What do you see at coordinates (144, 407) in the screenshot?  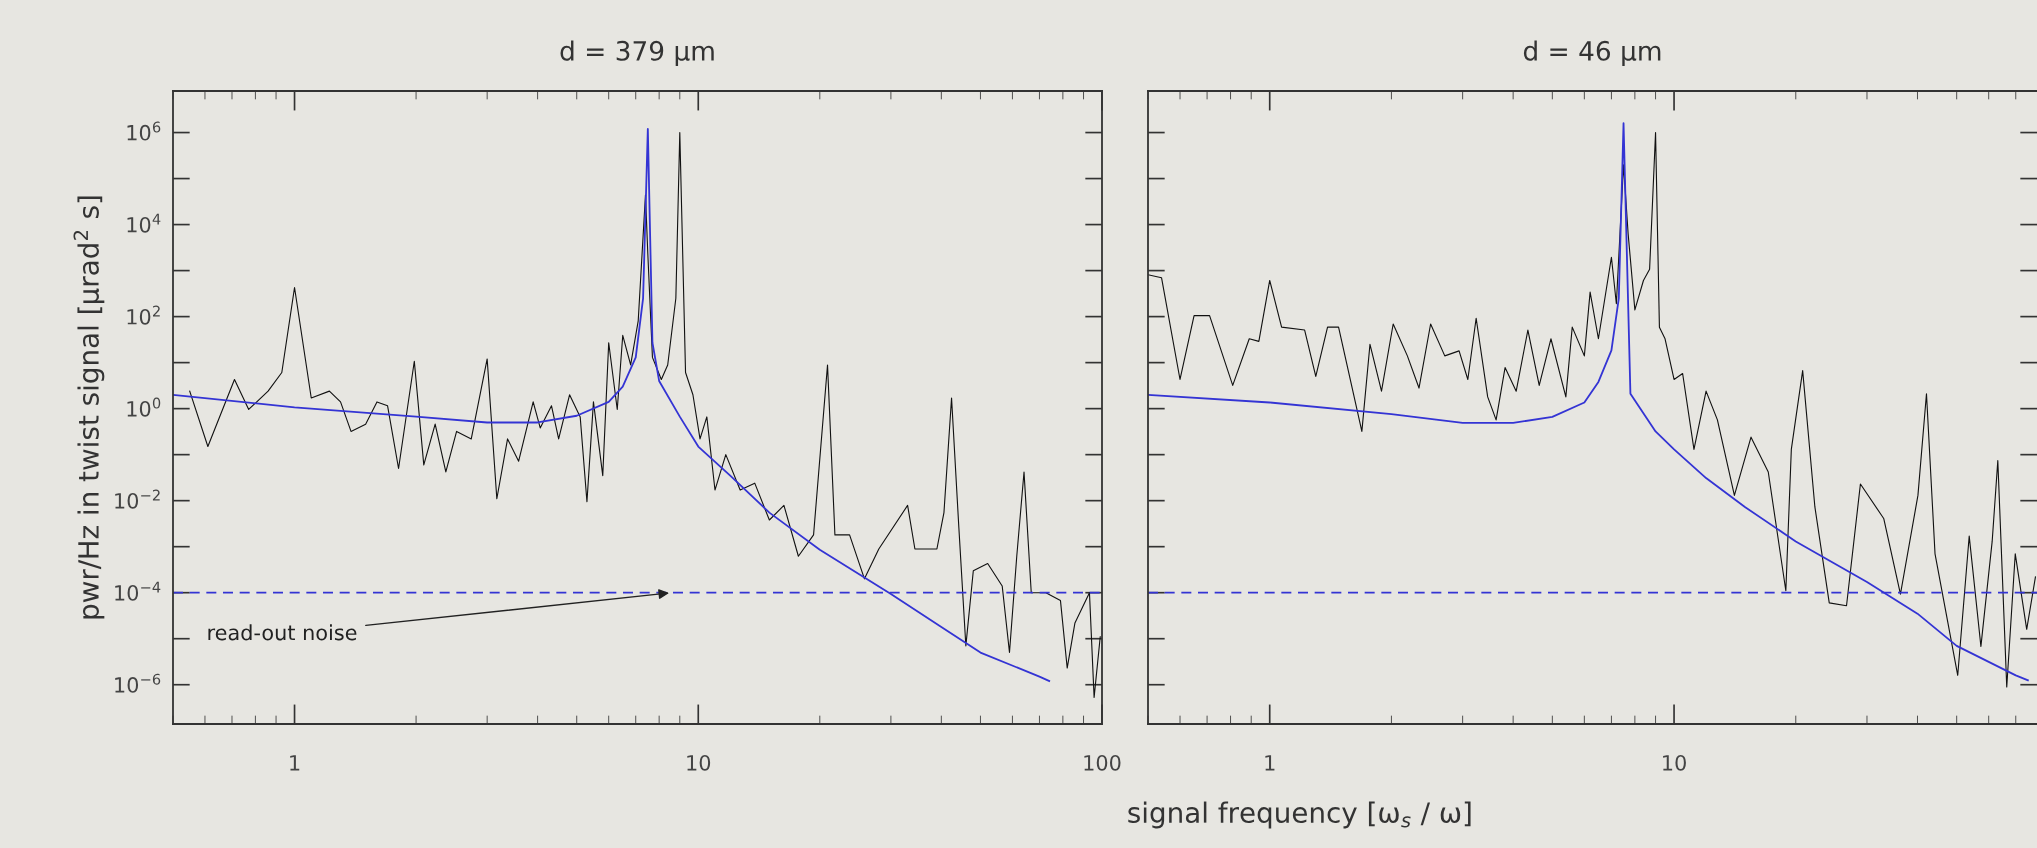 I see `y-tick-label: 10$^{0}$` at bounding box center [144, 407].